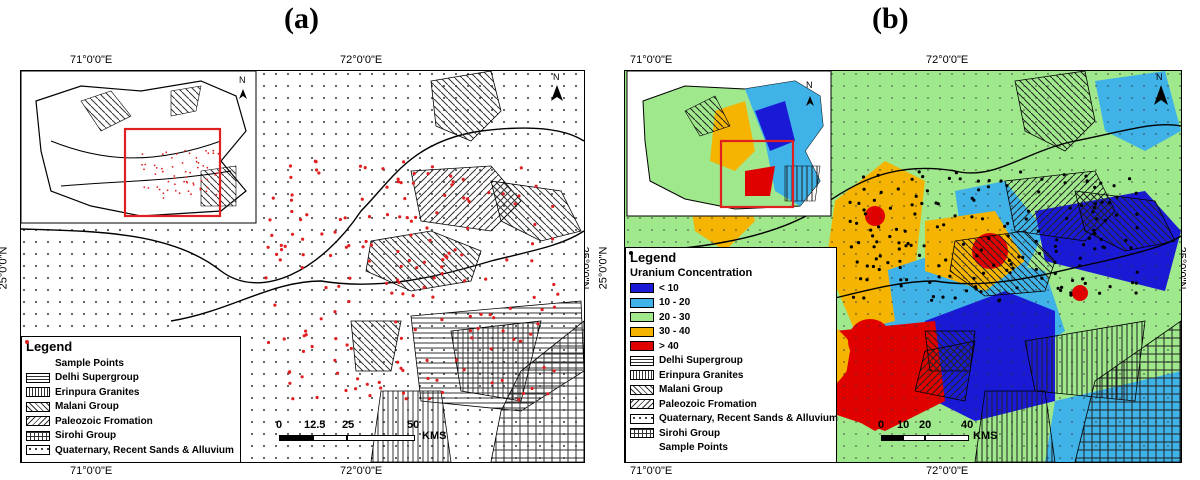  Describe the element at coordinates (38, 450) in the screenshot. I see `dots-icon` at that location.